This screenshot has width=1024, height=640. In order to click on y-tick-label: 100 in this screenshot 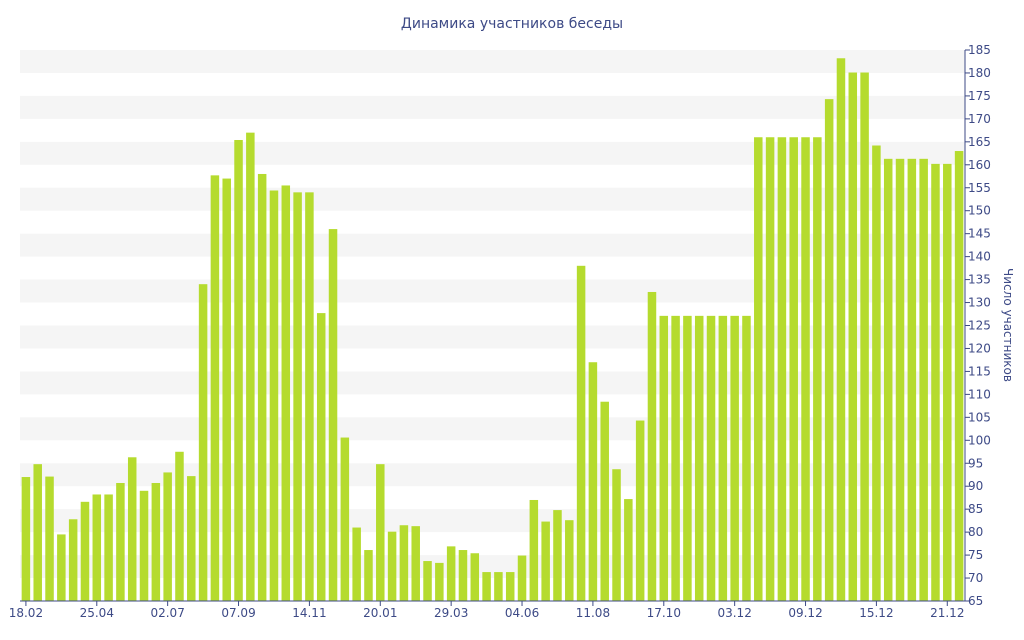, I will do `click(979, 440)`.